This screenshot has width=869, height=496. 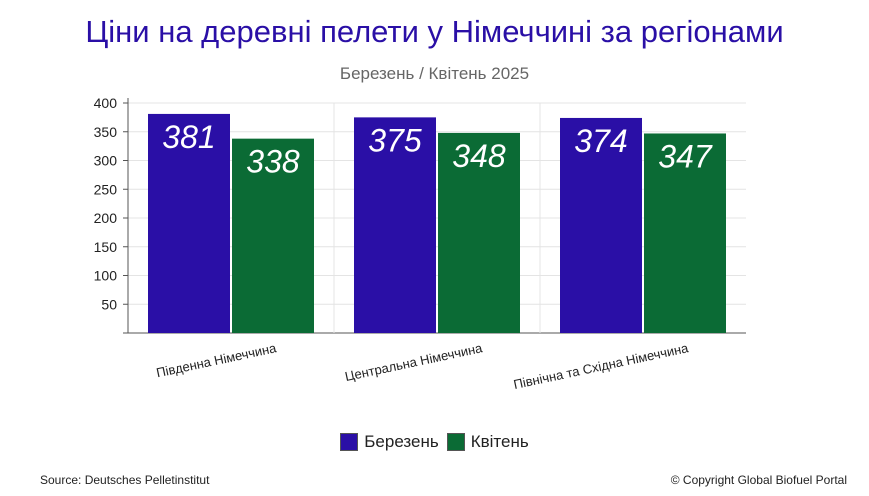 I want to click on legend-item-april: Квітень, so click(x=487, y=442).